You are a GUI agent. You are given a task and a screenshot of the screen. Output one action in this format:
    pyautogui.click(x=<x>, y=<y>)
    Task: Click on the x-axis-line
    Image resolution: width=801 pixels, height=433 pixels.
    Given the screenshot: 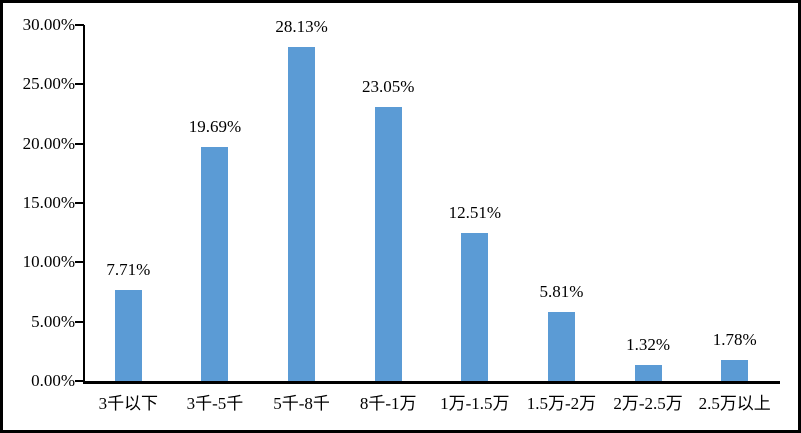 What is the action you would take?
    pyautogui.click(x=431, y=382)
    